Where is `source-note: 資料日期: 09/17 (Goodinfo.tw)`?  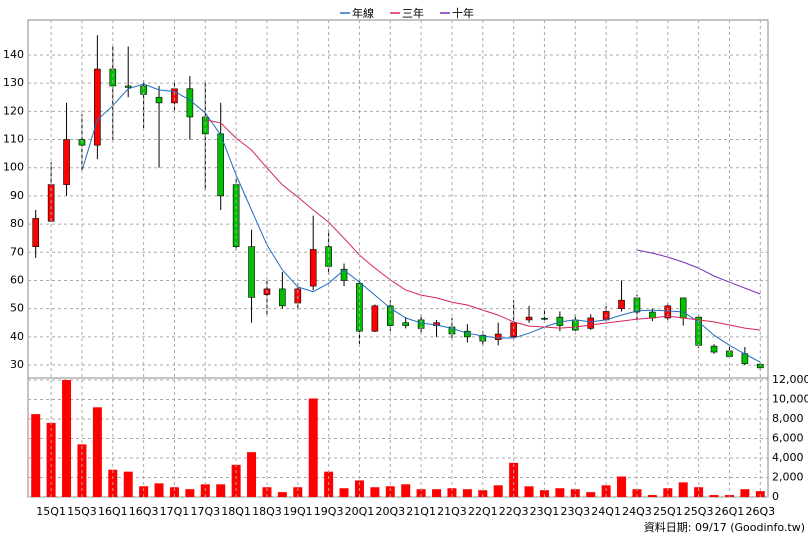 source-note: 資料日期: 09/17 (Goodinfo.tw) is located at coordinates (724, 527).